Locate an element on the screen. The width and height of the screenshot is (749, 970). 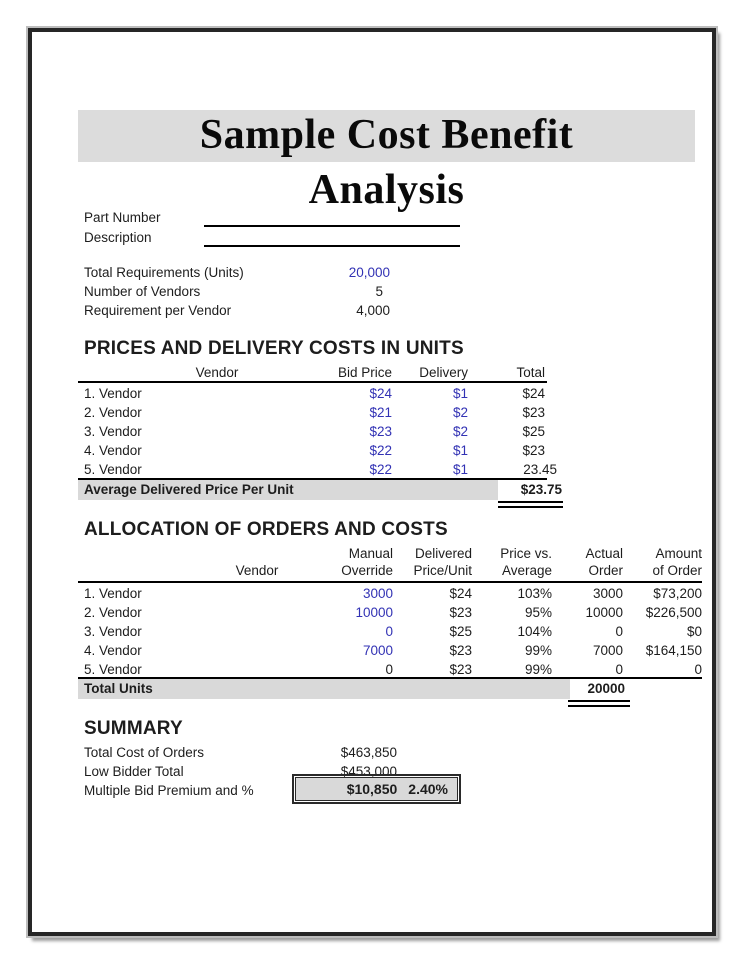
override-cell: 7000 is located at coordinates (377, 650).